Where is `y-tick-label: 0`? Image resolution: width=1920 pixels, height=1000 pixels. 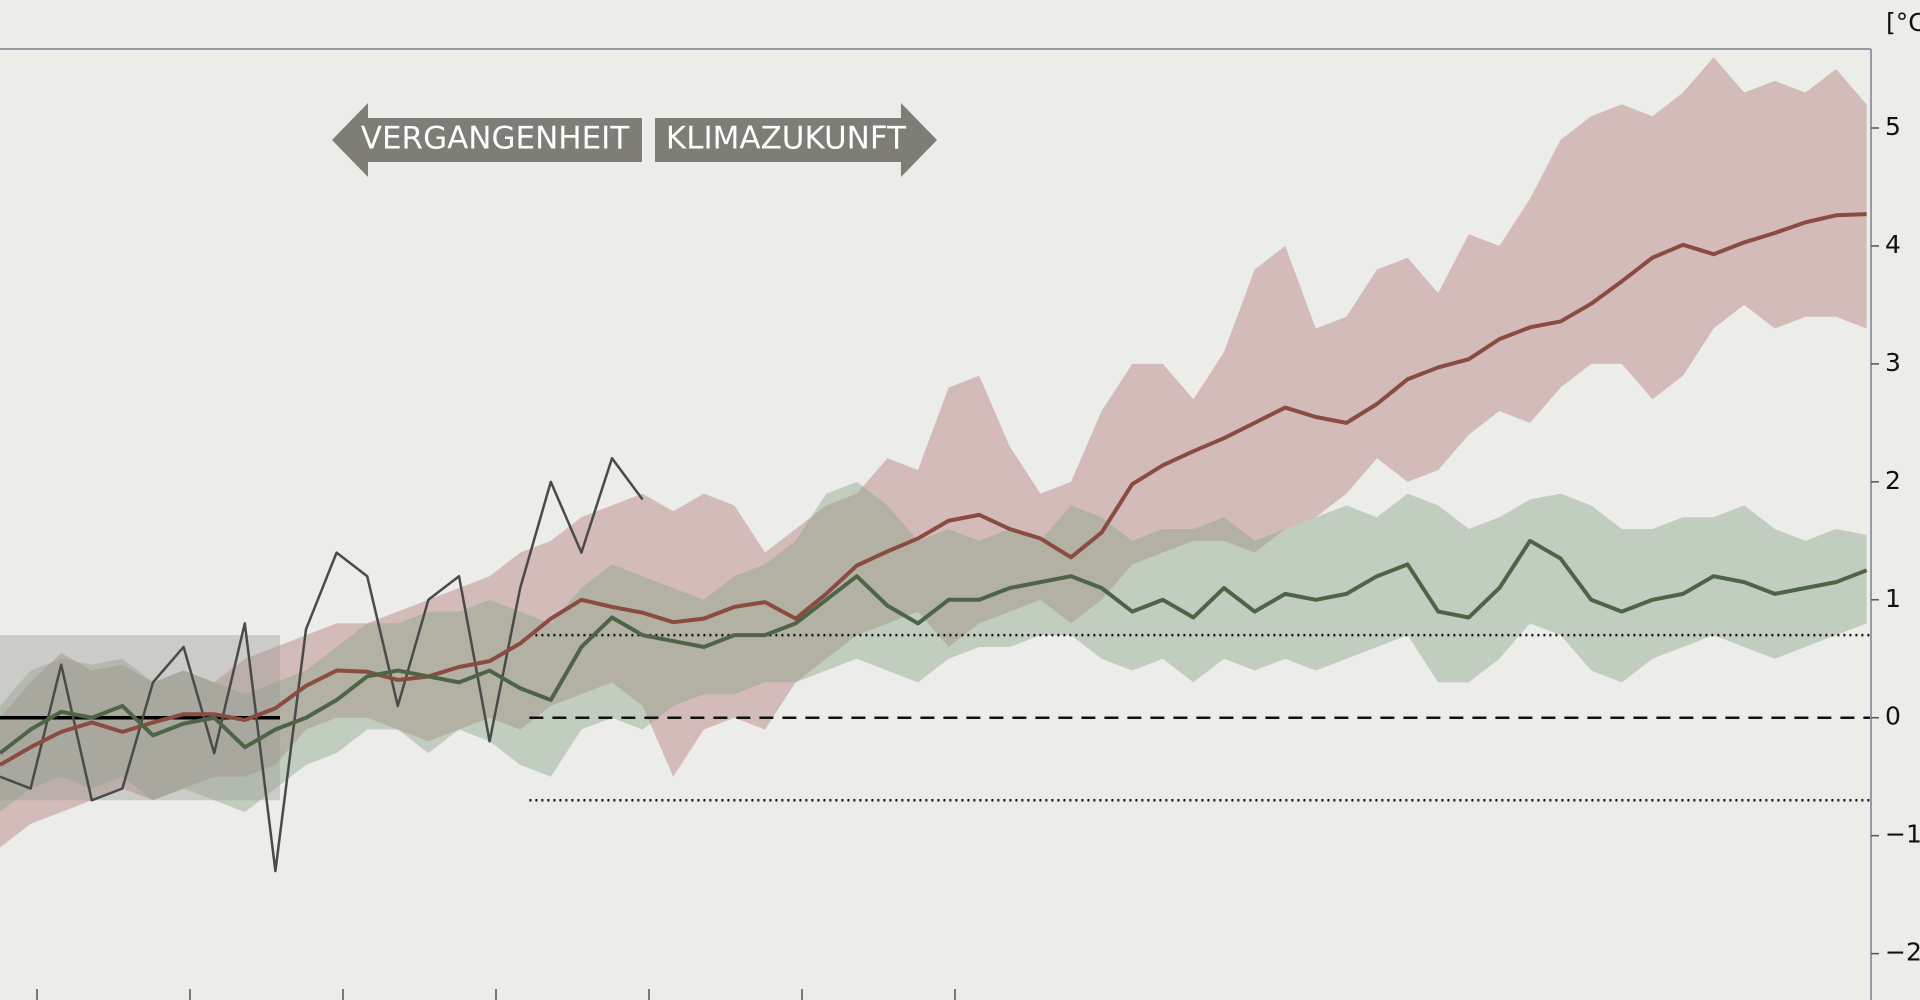
y-tick-label: 0 is located at coordinates (1893, 716).